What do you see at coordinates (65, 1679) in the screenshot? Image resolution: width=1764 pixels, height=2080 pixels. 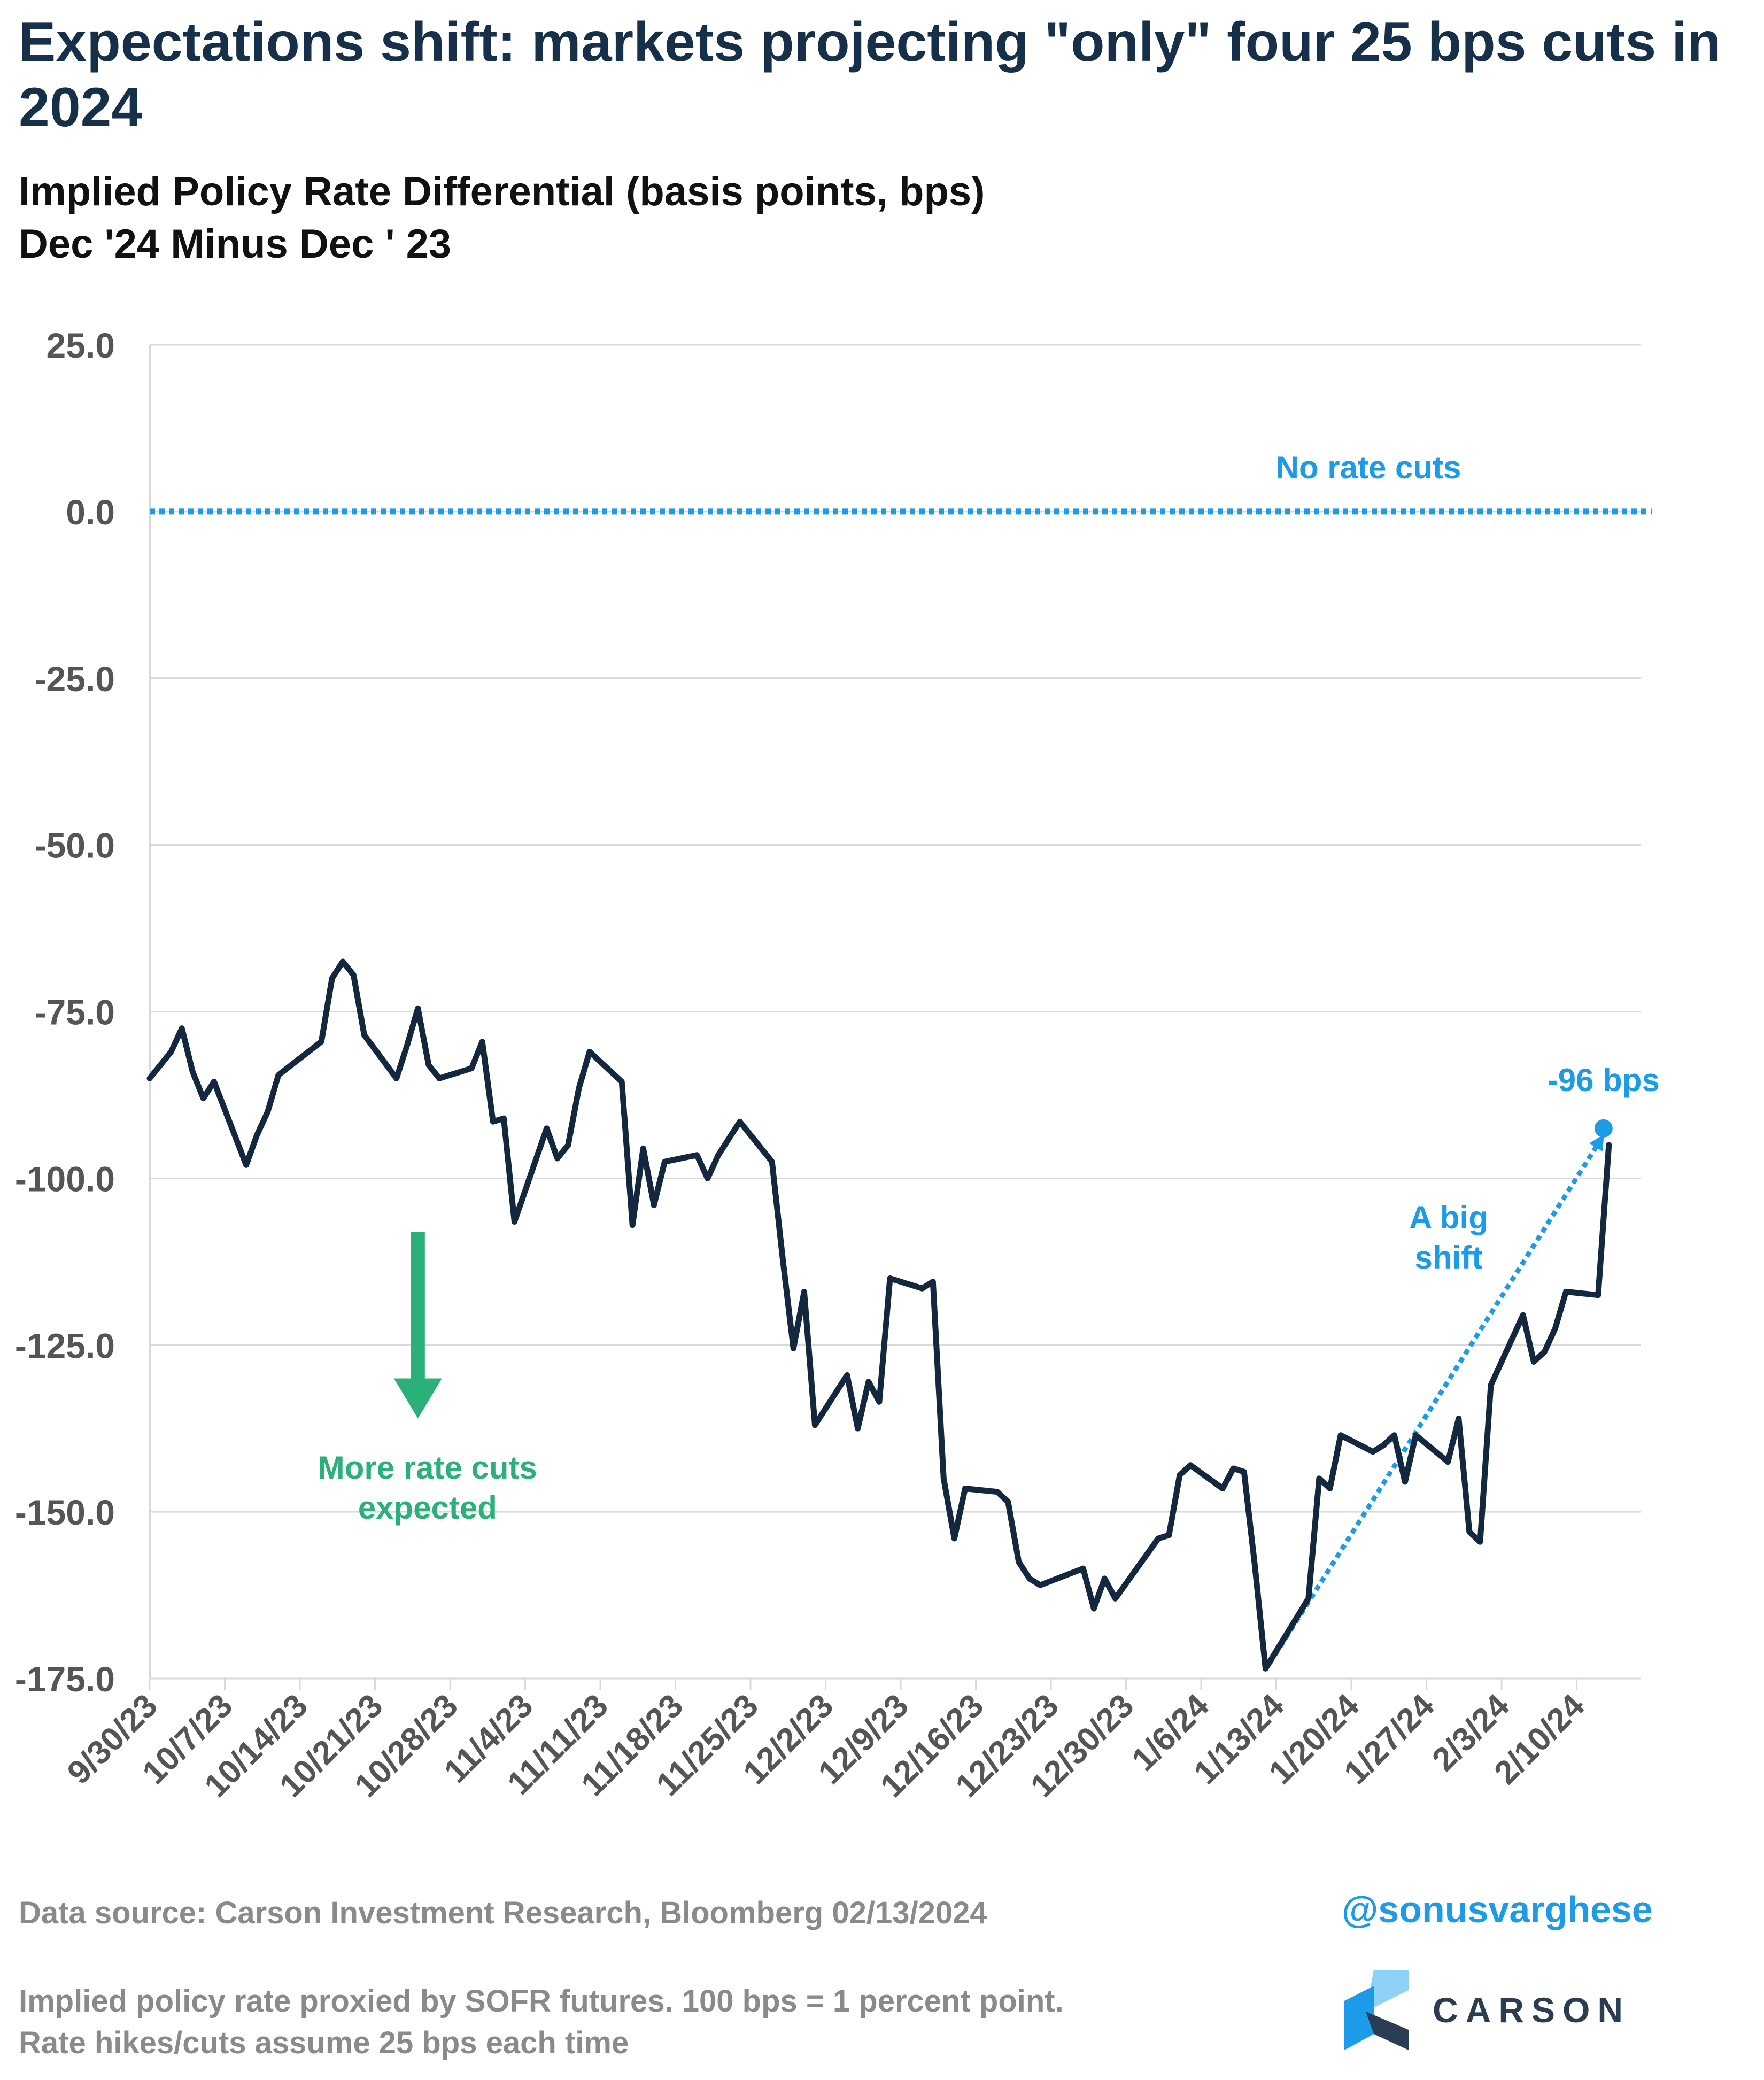 I see `y-tick-label: -175.0` at bounding box center [65, 1679].